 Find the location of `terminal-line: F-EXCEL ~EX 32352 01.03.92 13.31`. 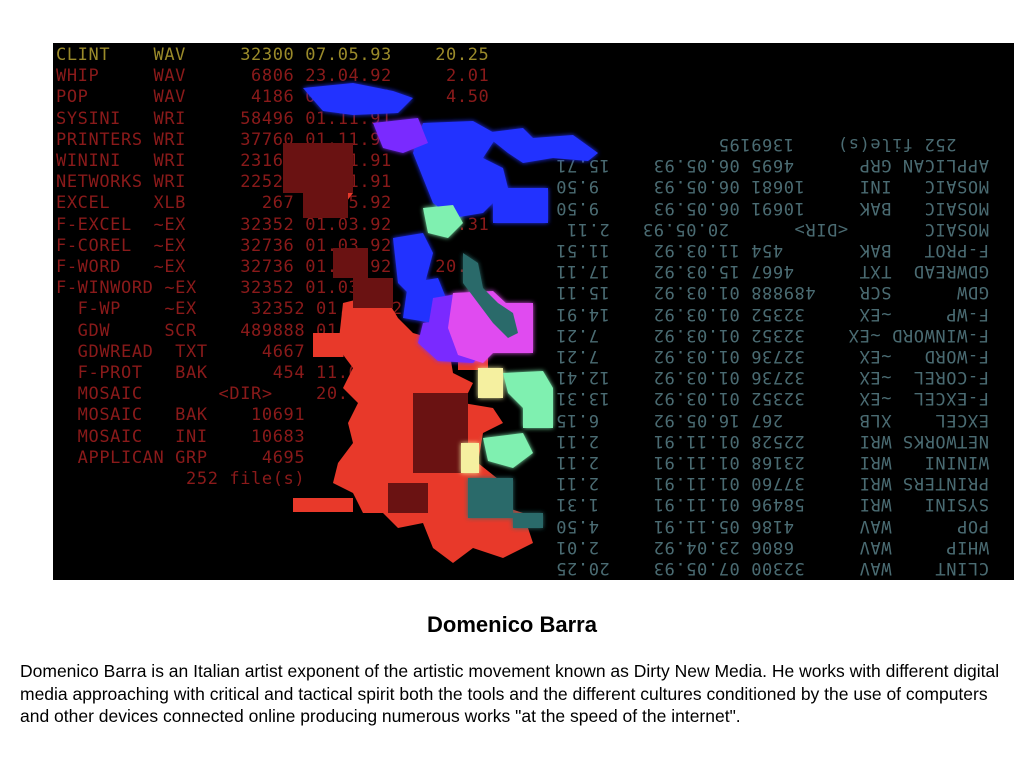

terminal-line: F-EXCEL ~EX 32352 01.03.92 13.31 is located at coordinates (273, 224).